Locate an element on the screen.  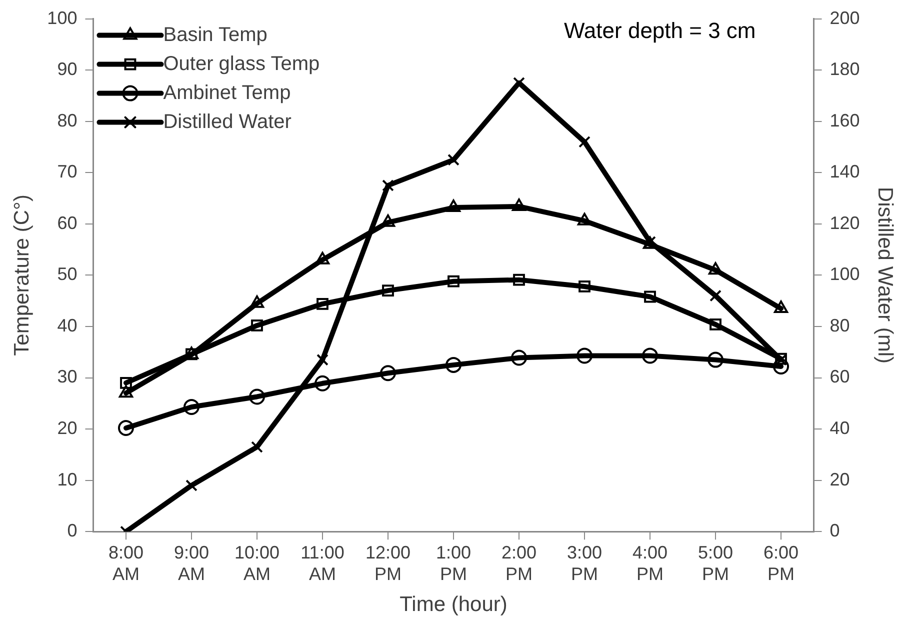
x-tick-label: 5:00 PM is located at coordinates (716, 563).